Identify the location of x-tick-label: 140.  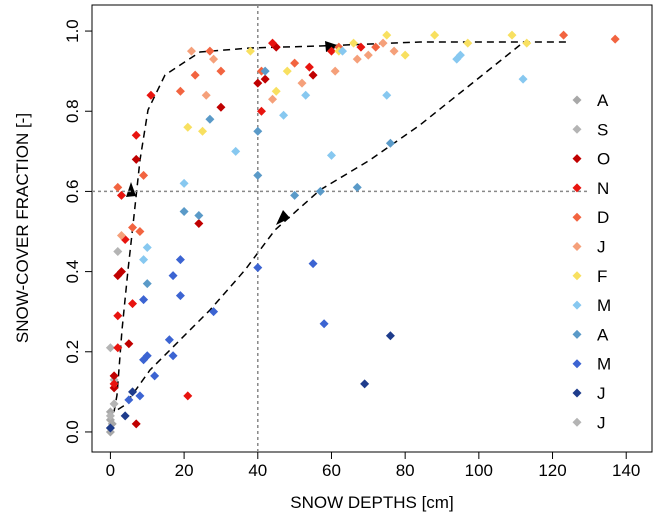
(626, 470).